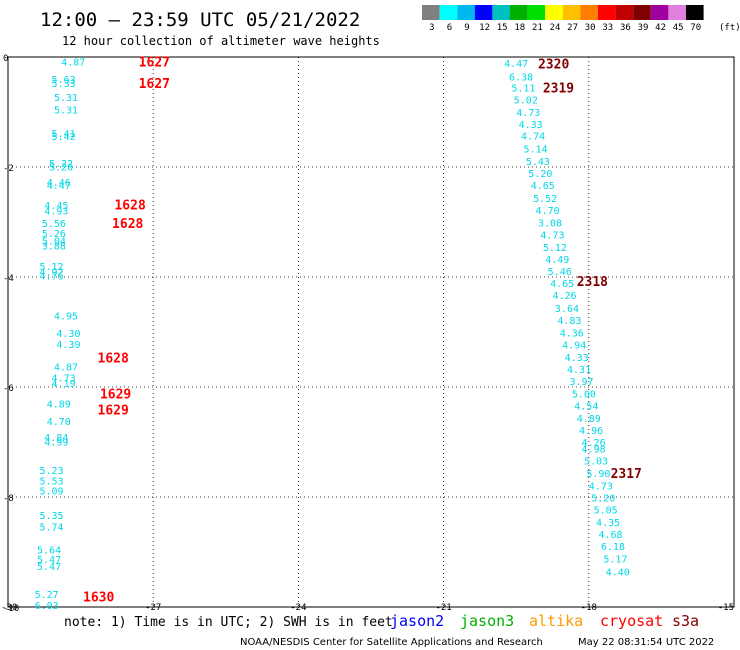  I want to click on swh-point-label: 4.33, so click(577, 358).